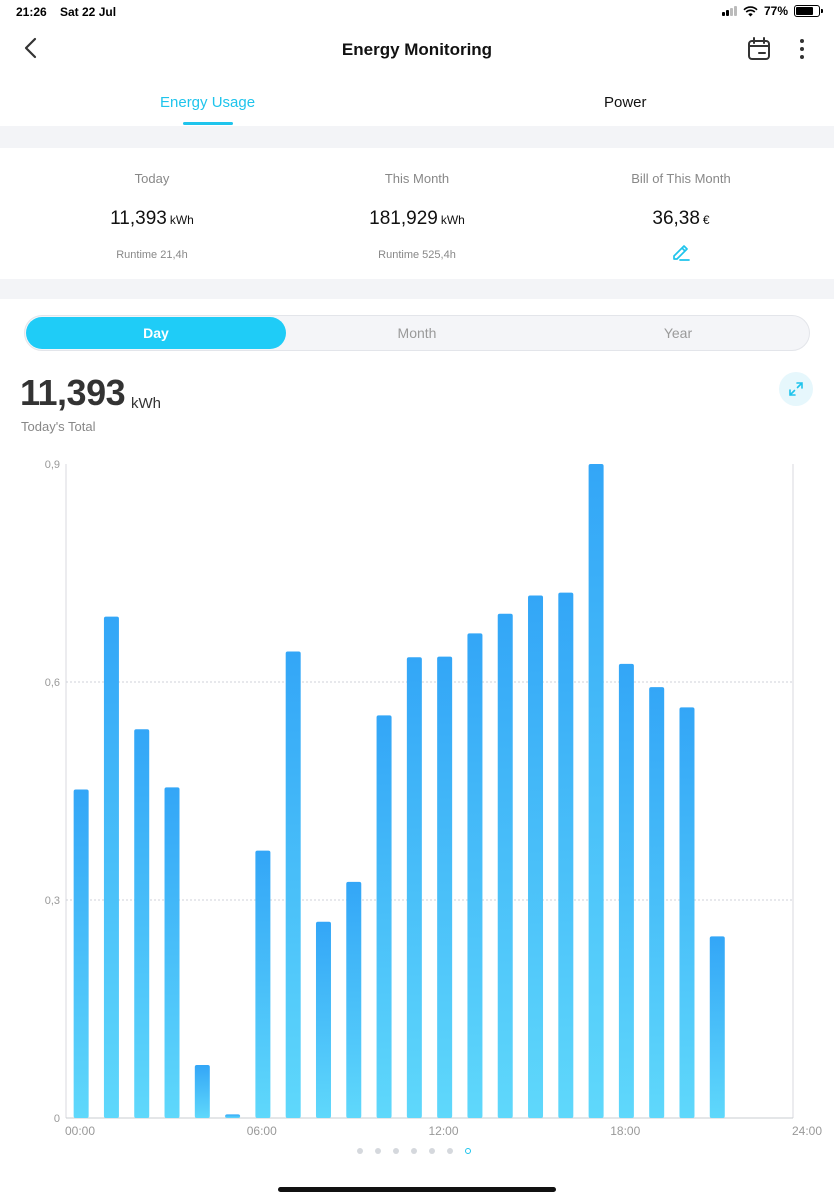 The height and width of the screenshot is (1200, 834). Describe the element at coordinates (417, 178) in the screenshot. I see `summary-month-label: This Month` at that location.